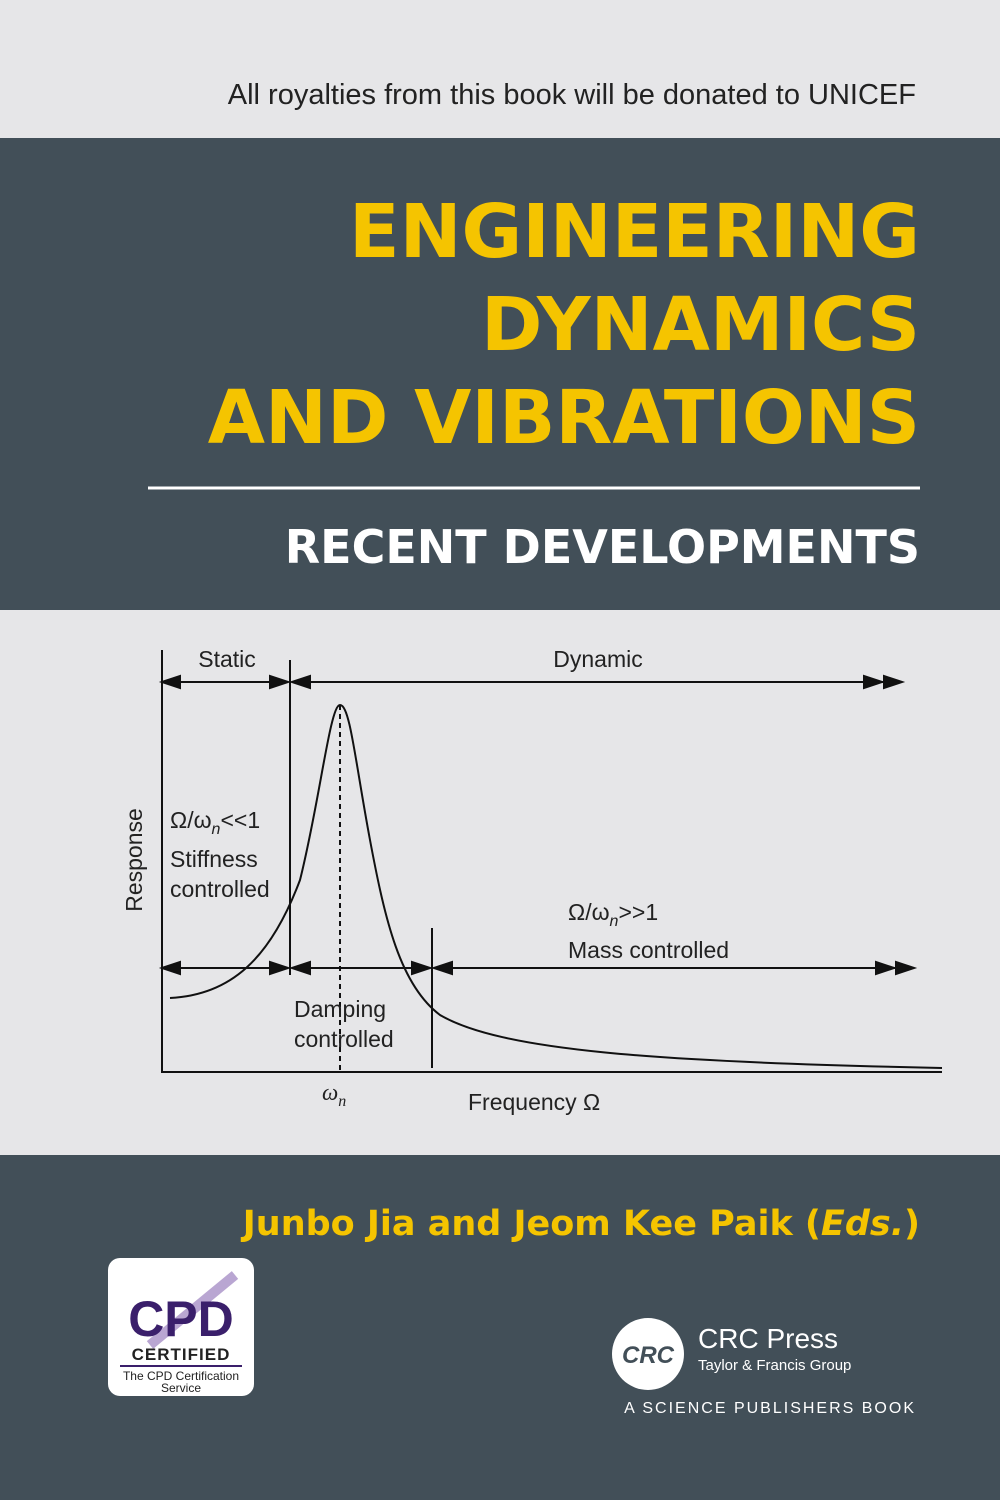 This screenshot has width=1000, height=1500. I want to click on crc-logo: CRC, so click(648, 1355).